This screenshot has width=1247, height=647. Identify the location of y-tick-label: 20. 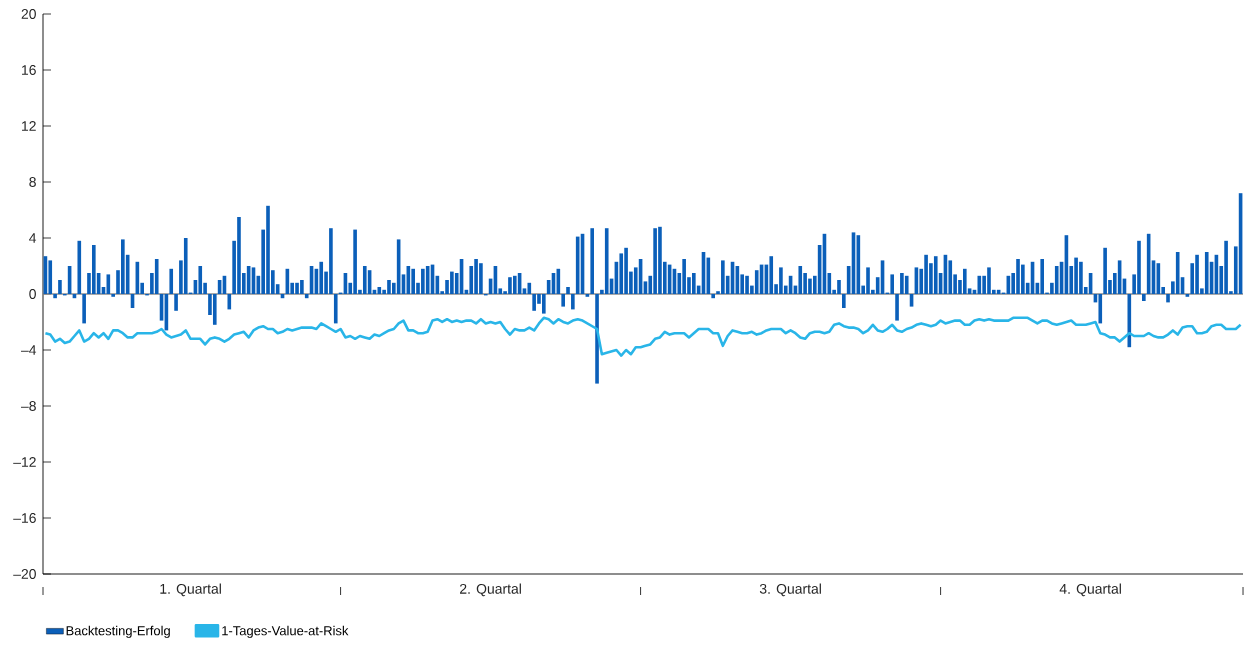
(28, 14).